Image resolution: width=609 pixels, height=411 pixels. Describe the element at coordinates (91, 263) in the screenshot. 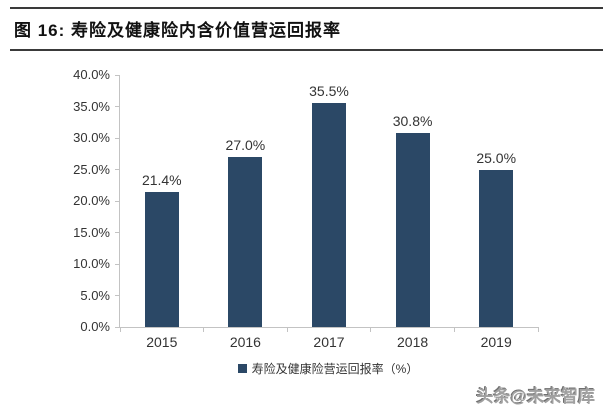

I see `y-axis-label: 10.0%` at that location.